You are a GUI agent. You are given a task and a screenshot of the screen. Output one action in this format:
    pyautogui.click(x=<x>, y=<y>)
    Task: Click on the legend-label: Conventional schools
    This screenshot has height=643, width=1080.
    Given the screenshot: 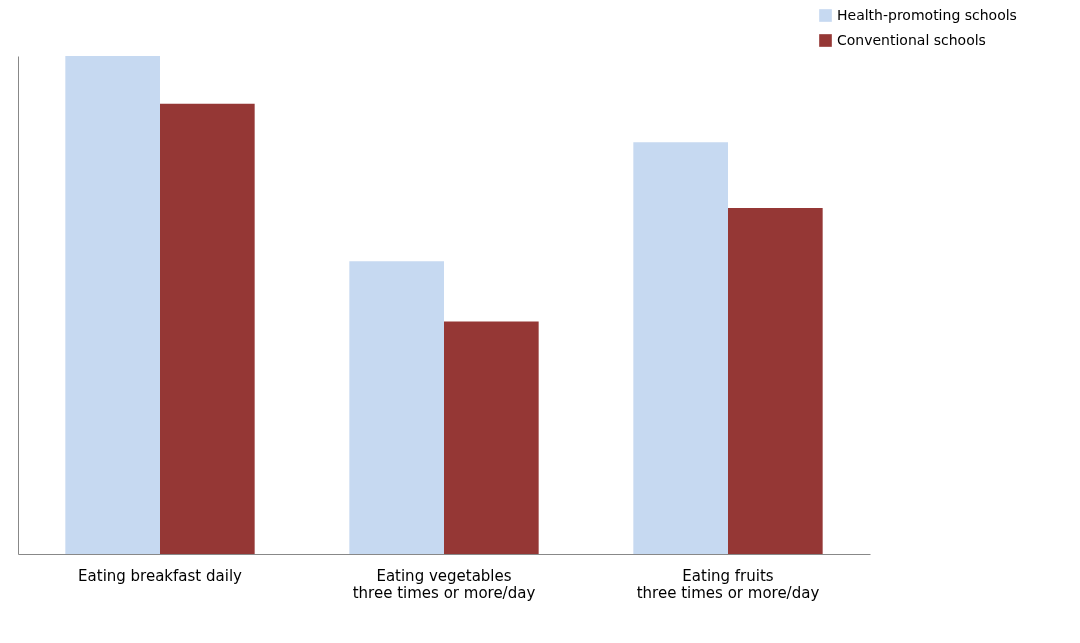 What is the action you would take?
    pyautogui.click(x=911, y=39)
    